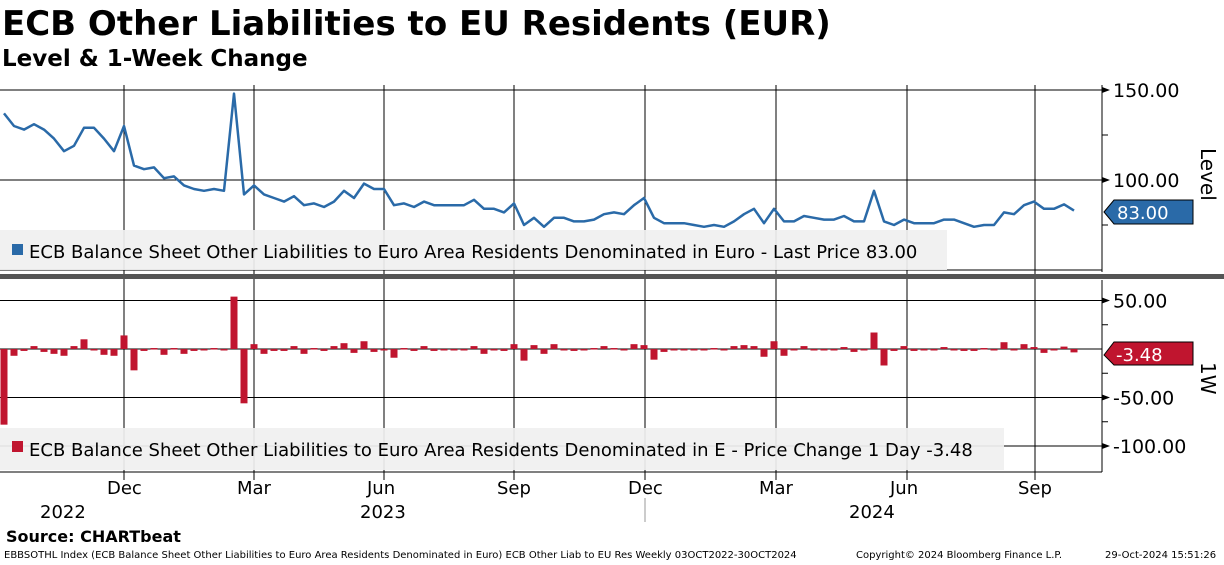  What do you see at coordinates (124, 488) in the screenshot?
I see `month-label: Dec` at bounding box center [124, 488].